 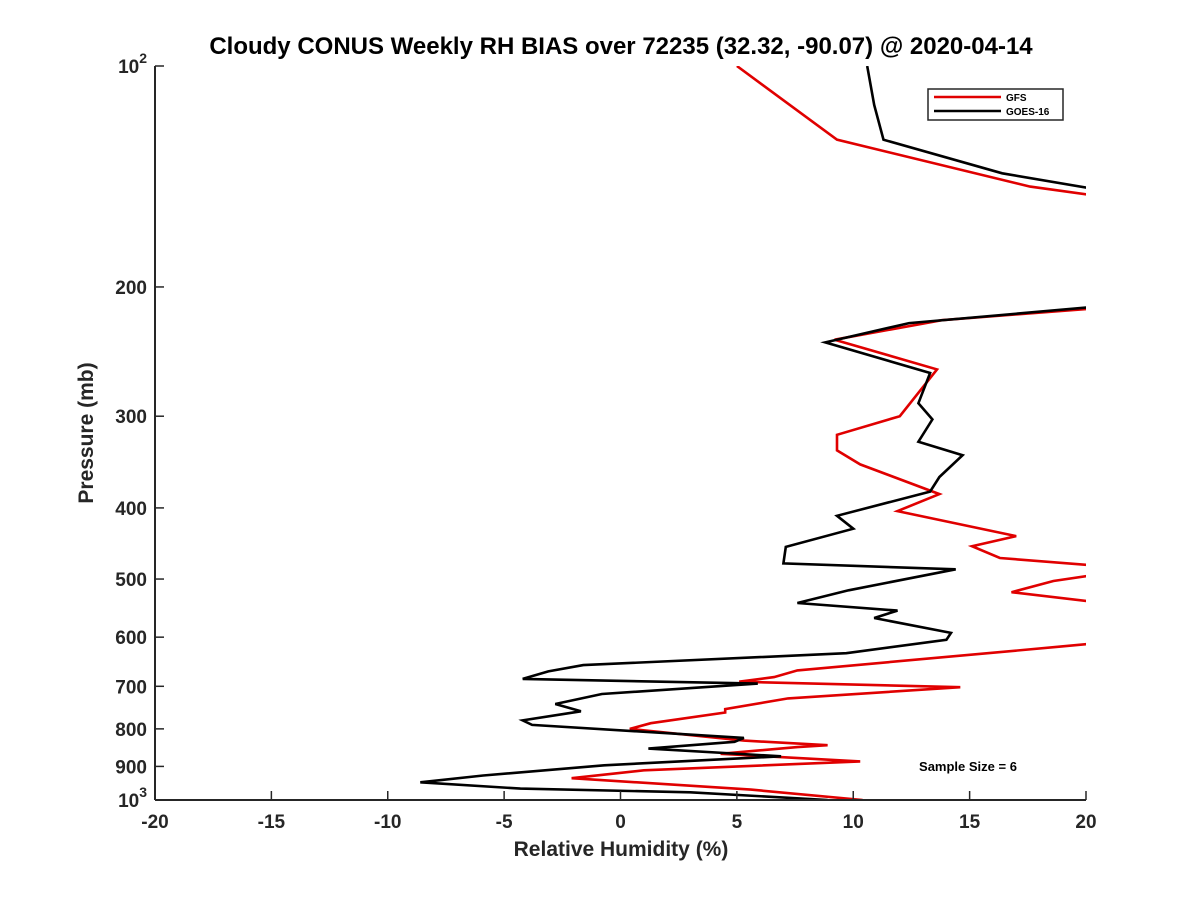 I want to click on x-tick-label: 20, so click(x=1085, y=822).